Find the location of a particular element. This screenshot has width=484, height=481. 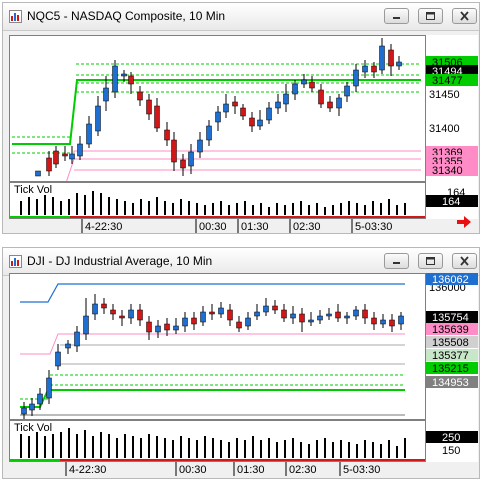

price-badge-text: 135508 is located at coordinates (450, 343).